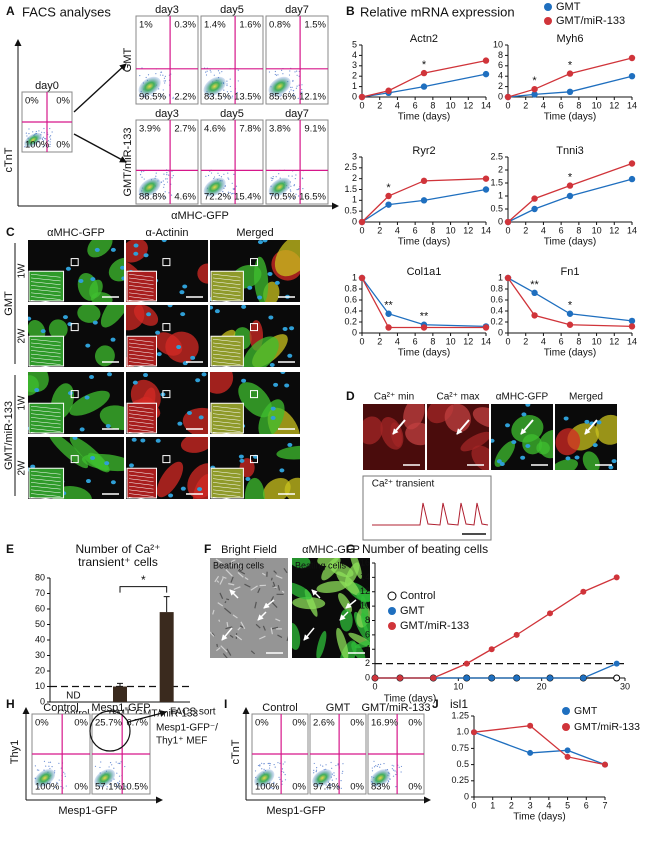 Image resolution: width=645 pixels, height=851 pixels. What do you see at coordinates (496, 156) in the screenshot?
I see `y-tick-label: 2.5` at bounding box center [496, 156].